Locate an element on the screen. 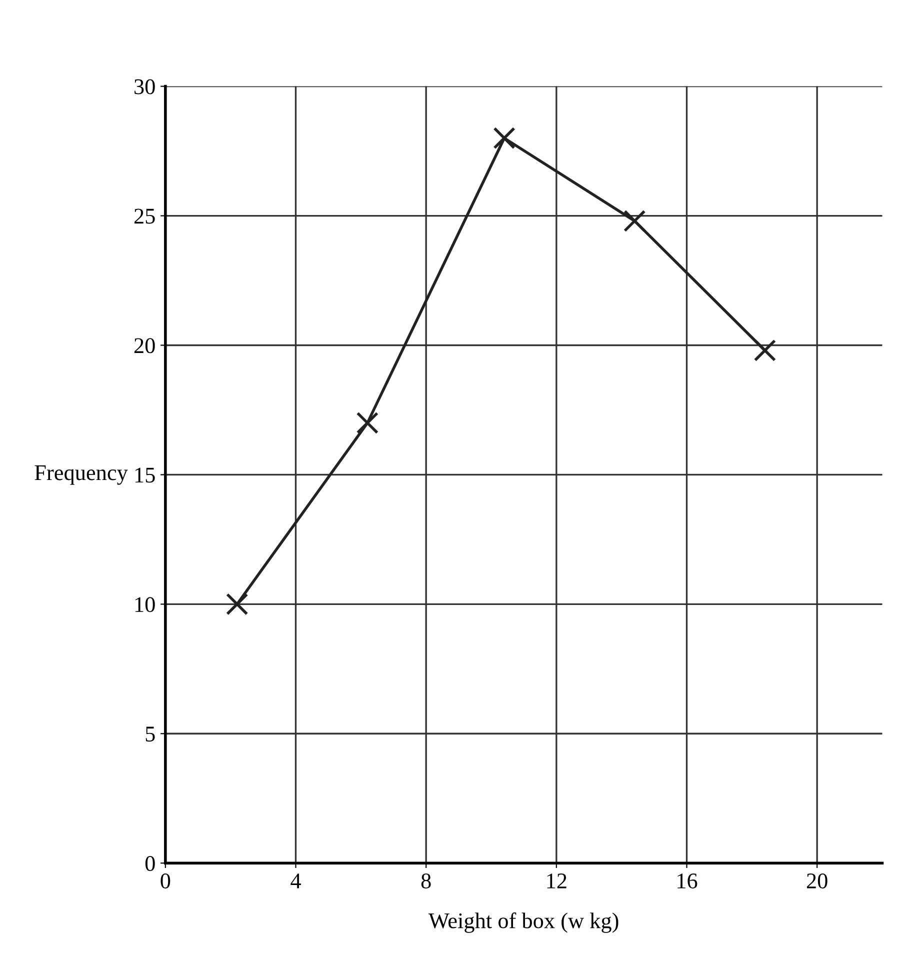 Image resolution: width=919 pixels, height=959 pixels. x-tick-label: 20 is located at coordinates (817, 880).